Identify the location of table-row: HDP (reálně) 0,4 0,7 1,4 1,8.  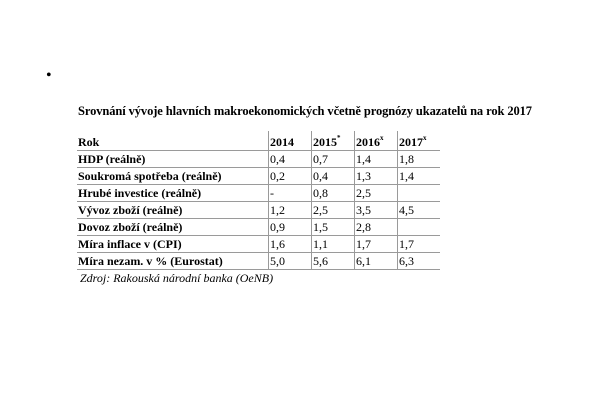
(258, 159).